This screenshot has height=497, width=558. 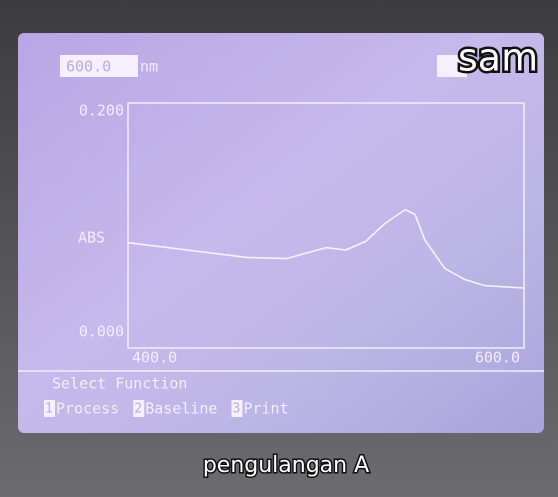 I want to click on spectrum-line, so click(x=326, y=248).